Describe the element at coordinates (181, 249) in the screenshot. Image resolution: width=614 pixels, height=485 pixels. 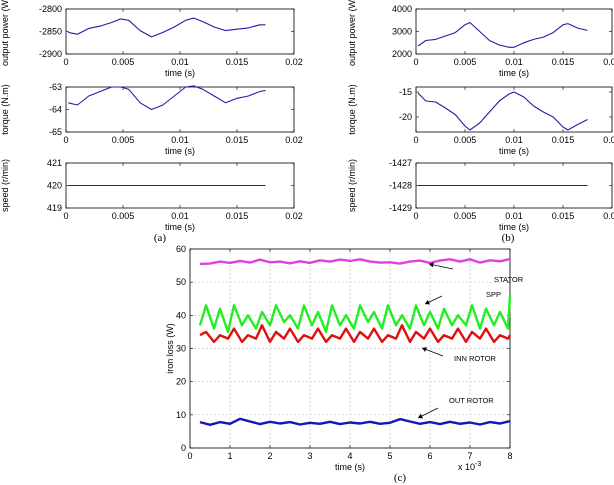
I see `y-tick-label: 60` at that location.